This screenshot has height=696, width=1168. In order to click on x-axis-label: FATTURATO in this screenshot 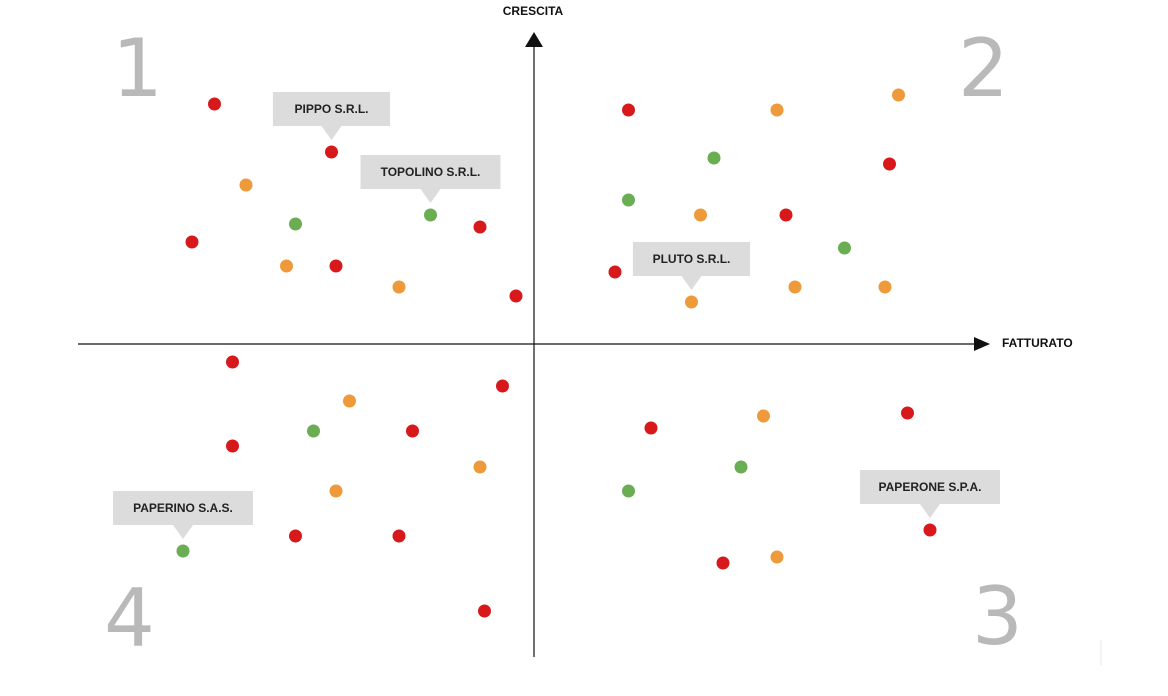, I will do `click(1037, 343)`.